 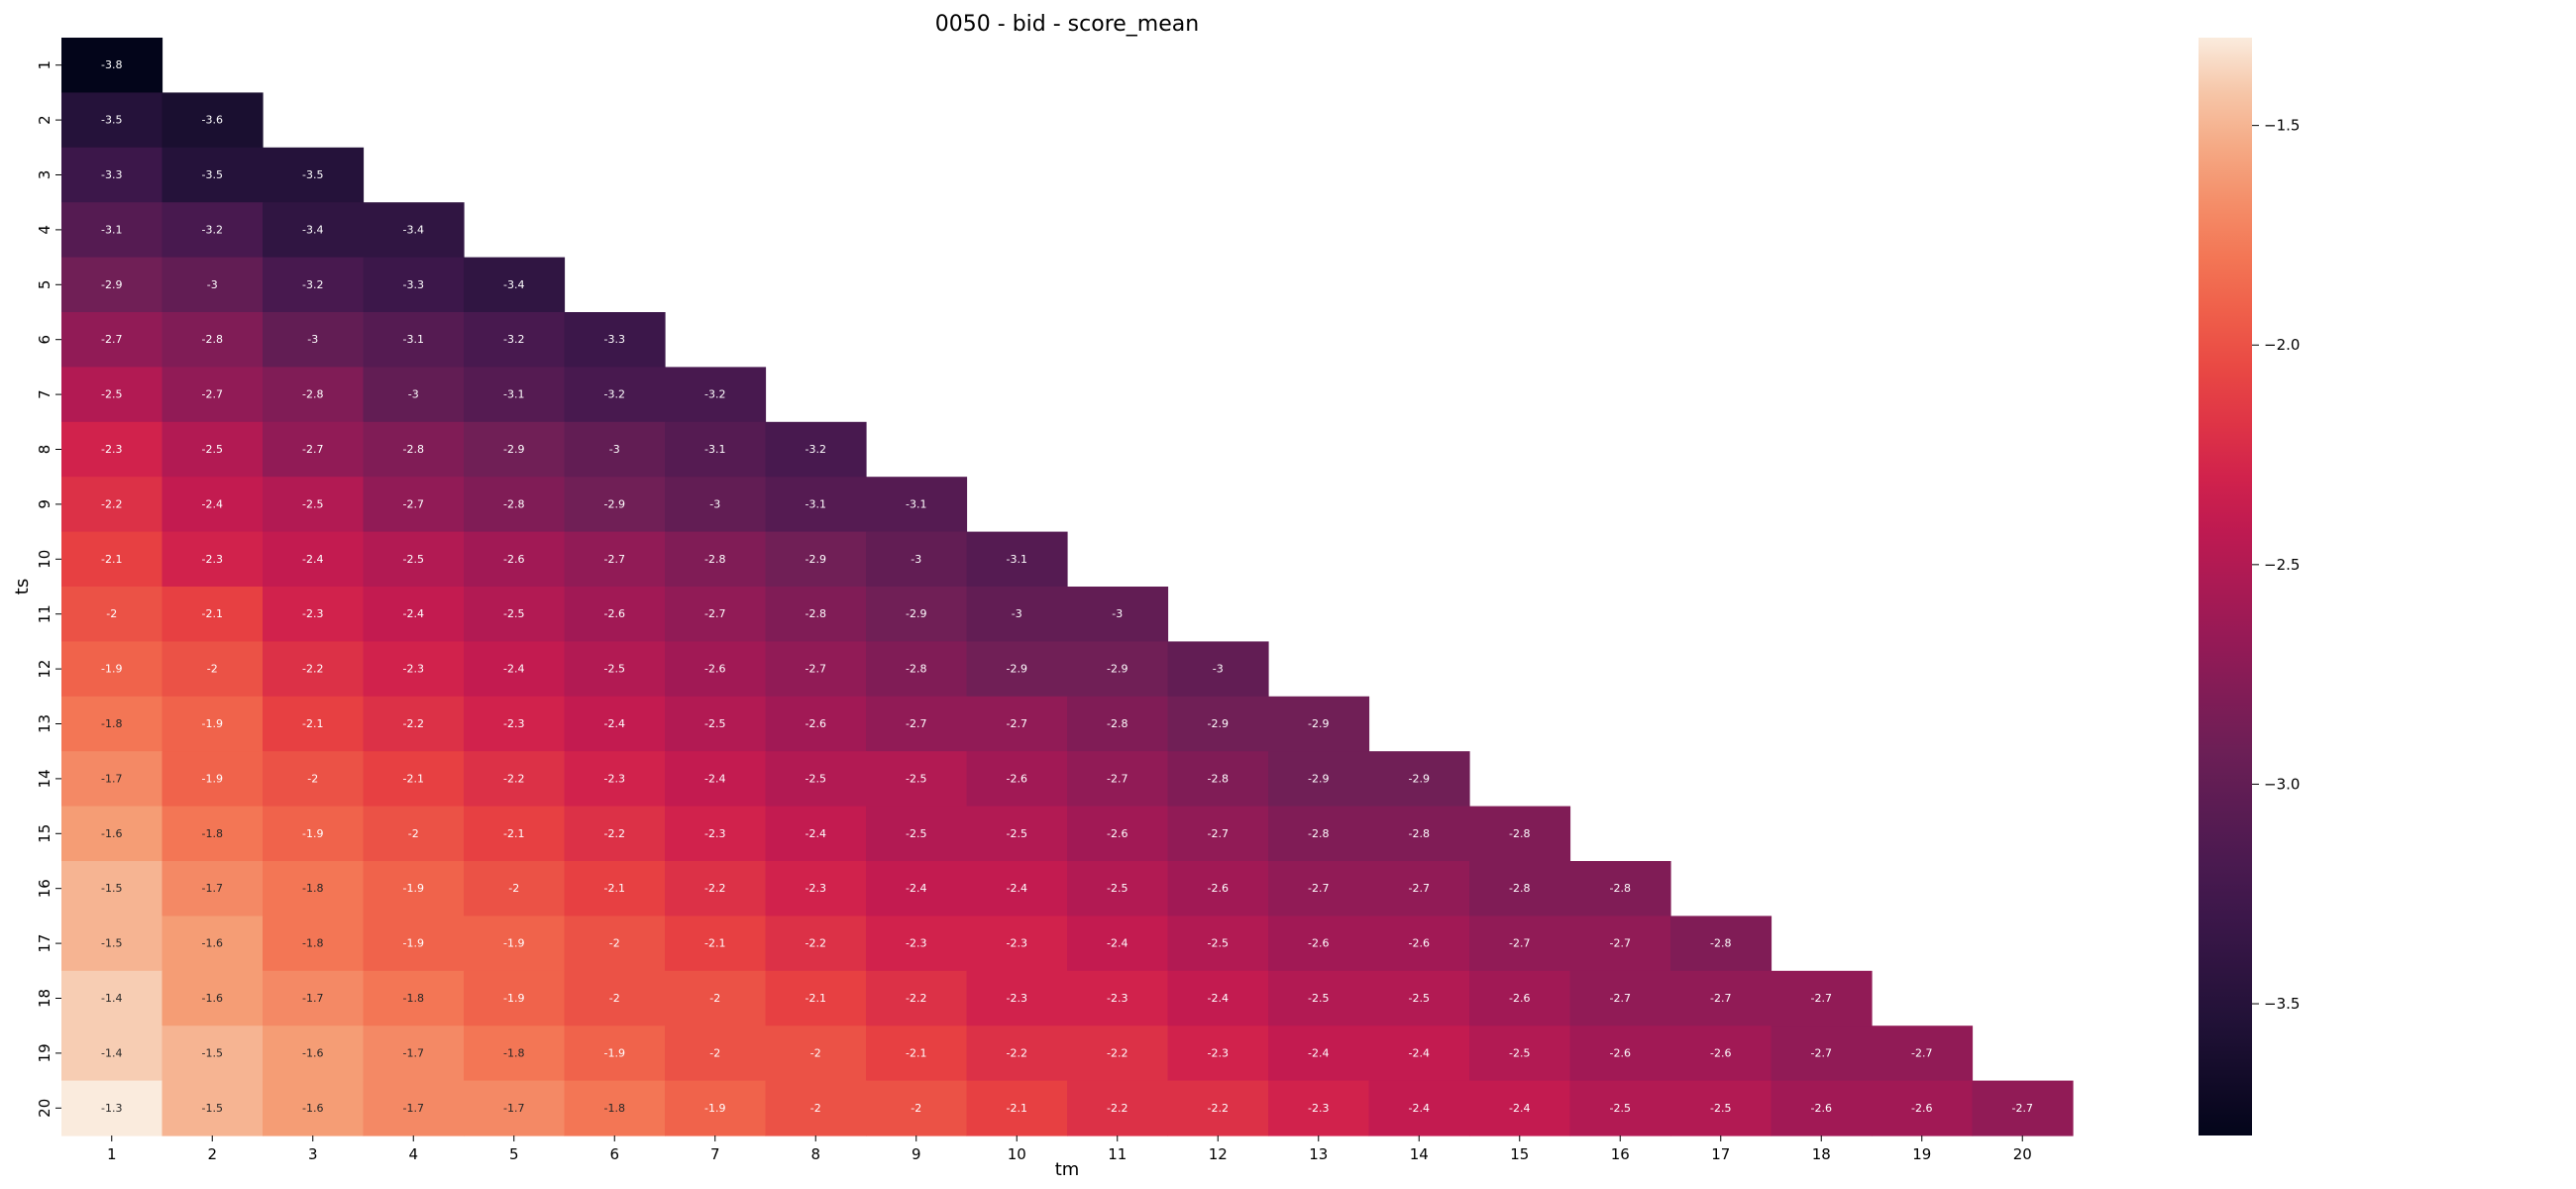 I want to click on x-tick-label: 11, so click(x=1117, y=1154).